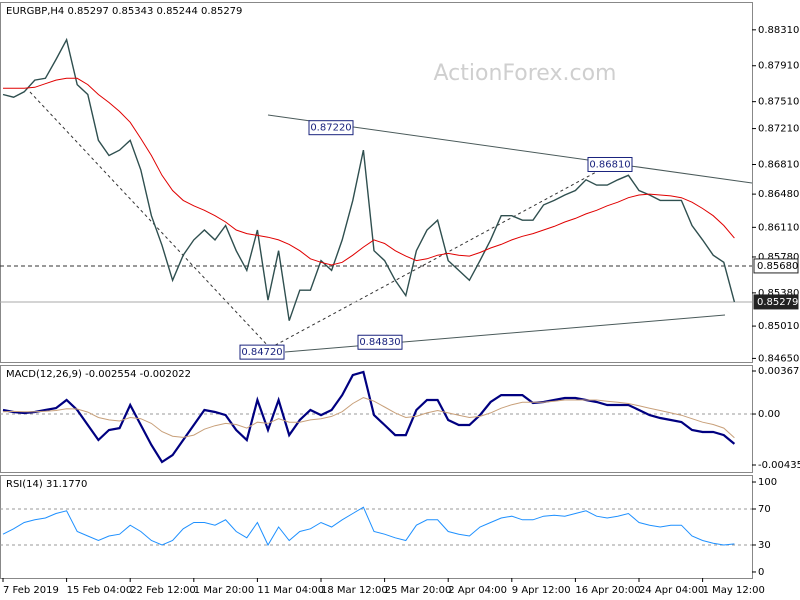  What do you see at coordinates (525, 73) in the screenshot?
I see `watermark: ActionForex.com` at bounding box center [525, 73].